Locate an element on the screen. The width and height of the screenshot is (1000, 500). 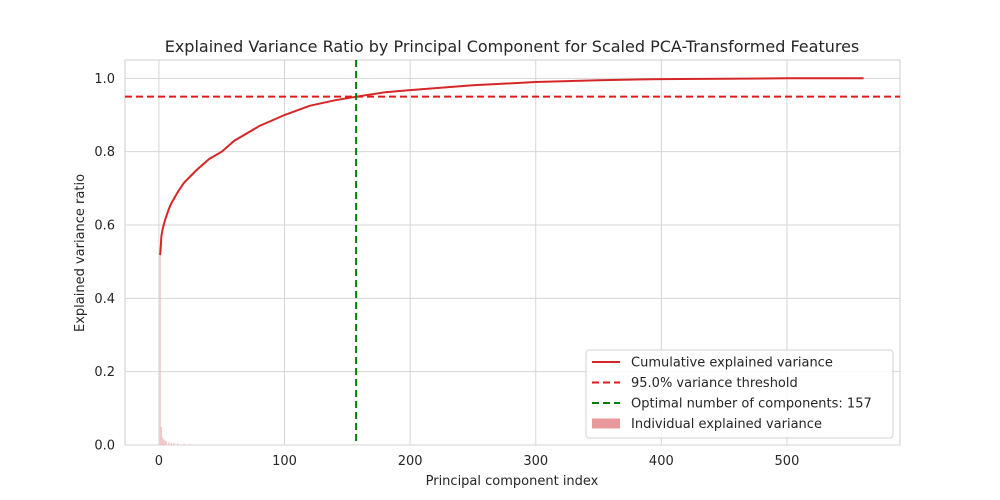
legend-label: Cumulative explained variance is located at coordinates (732, 363).